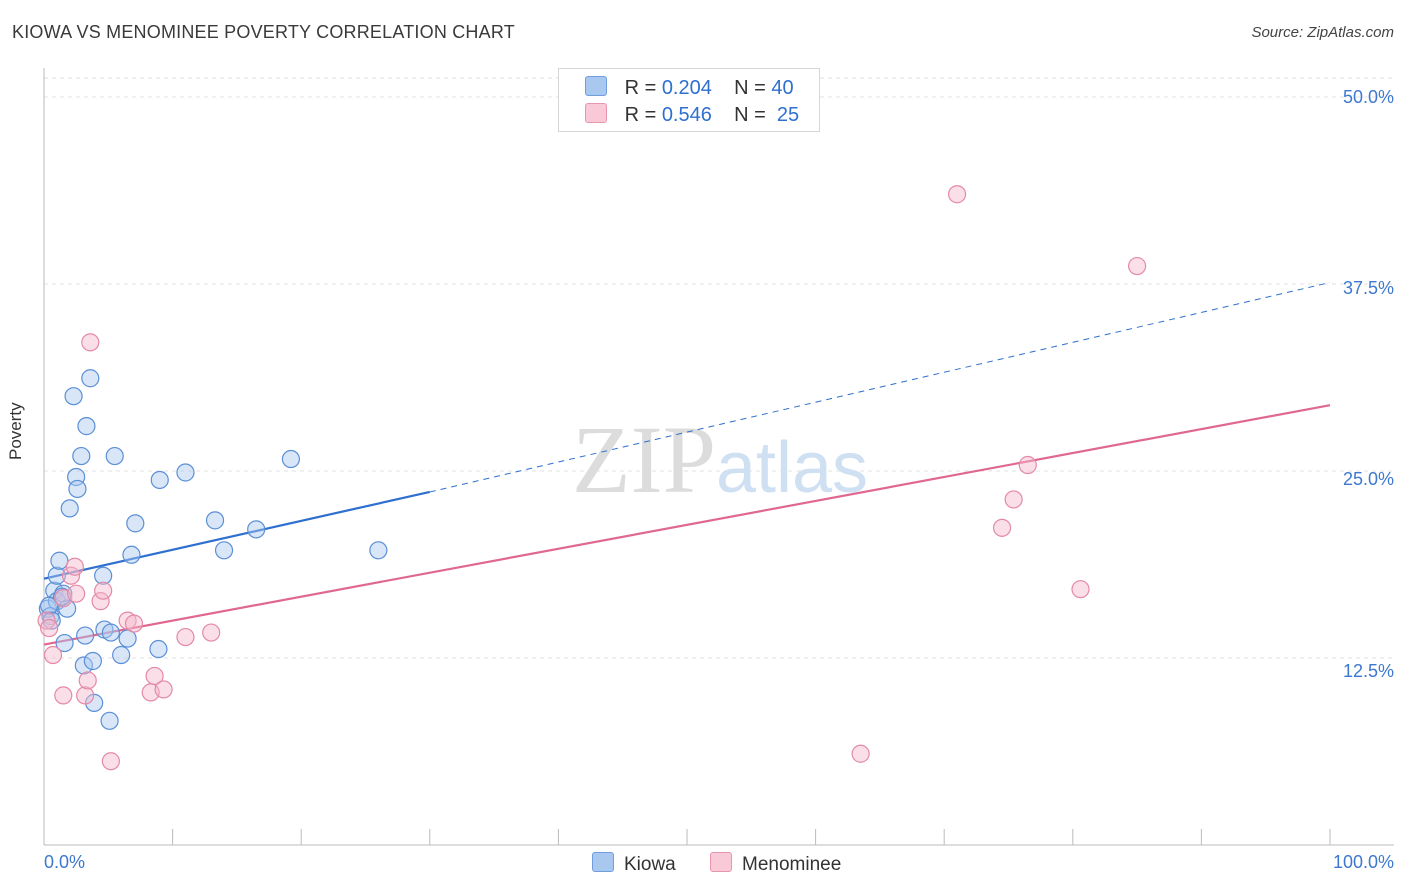 Image resolution: width=1406 pixels, height=892 pixels. What do you see at coordinates (1322, 32) in the screenshot?
I see `source-label: Source: ZipAtlas.com` at bounding box center [1322, 32].